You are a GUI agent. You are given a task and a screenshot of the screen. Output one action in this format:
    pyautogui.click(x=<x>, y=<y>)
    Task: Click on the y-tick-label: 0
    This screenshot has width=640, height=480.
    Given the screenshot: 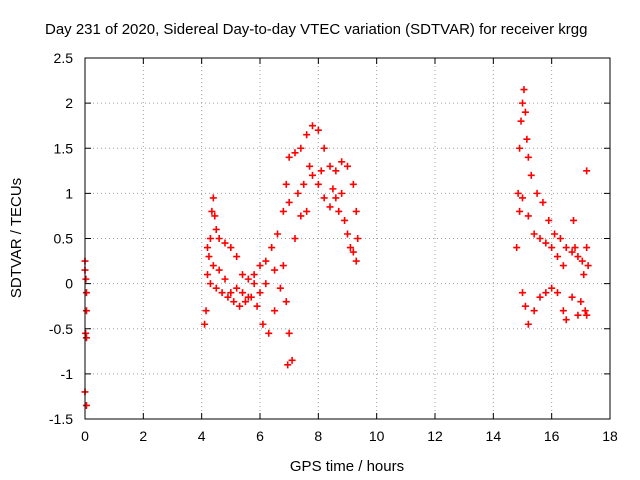 What is the action you would take?
    pyautogui.click(x=69, y=284)
    